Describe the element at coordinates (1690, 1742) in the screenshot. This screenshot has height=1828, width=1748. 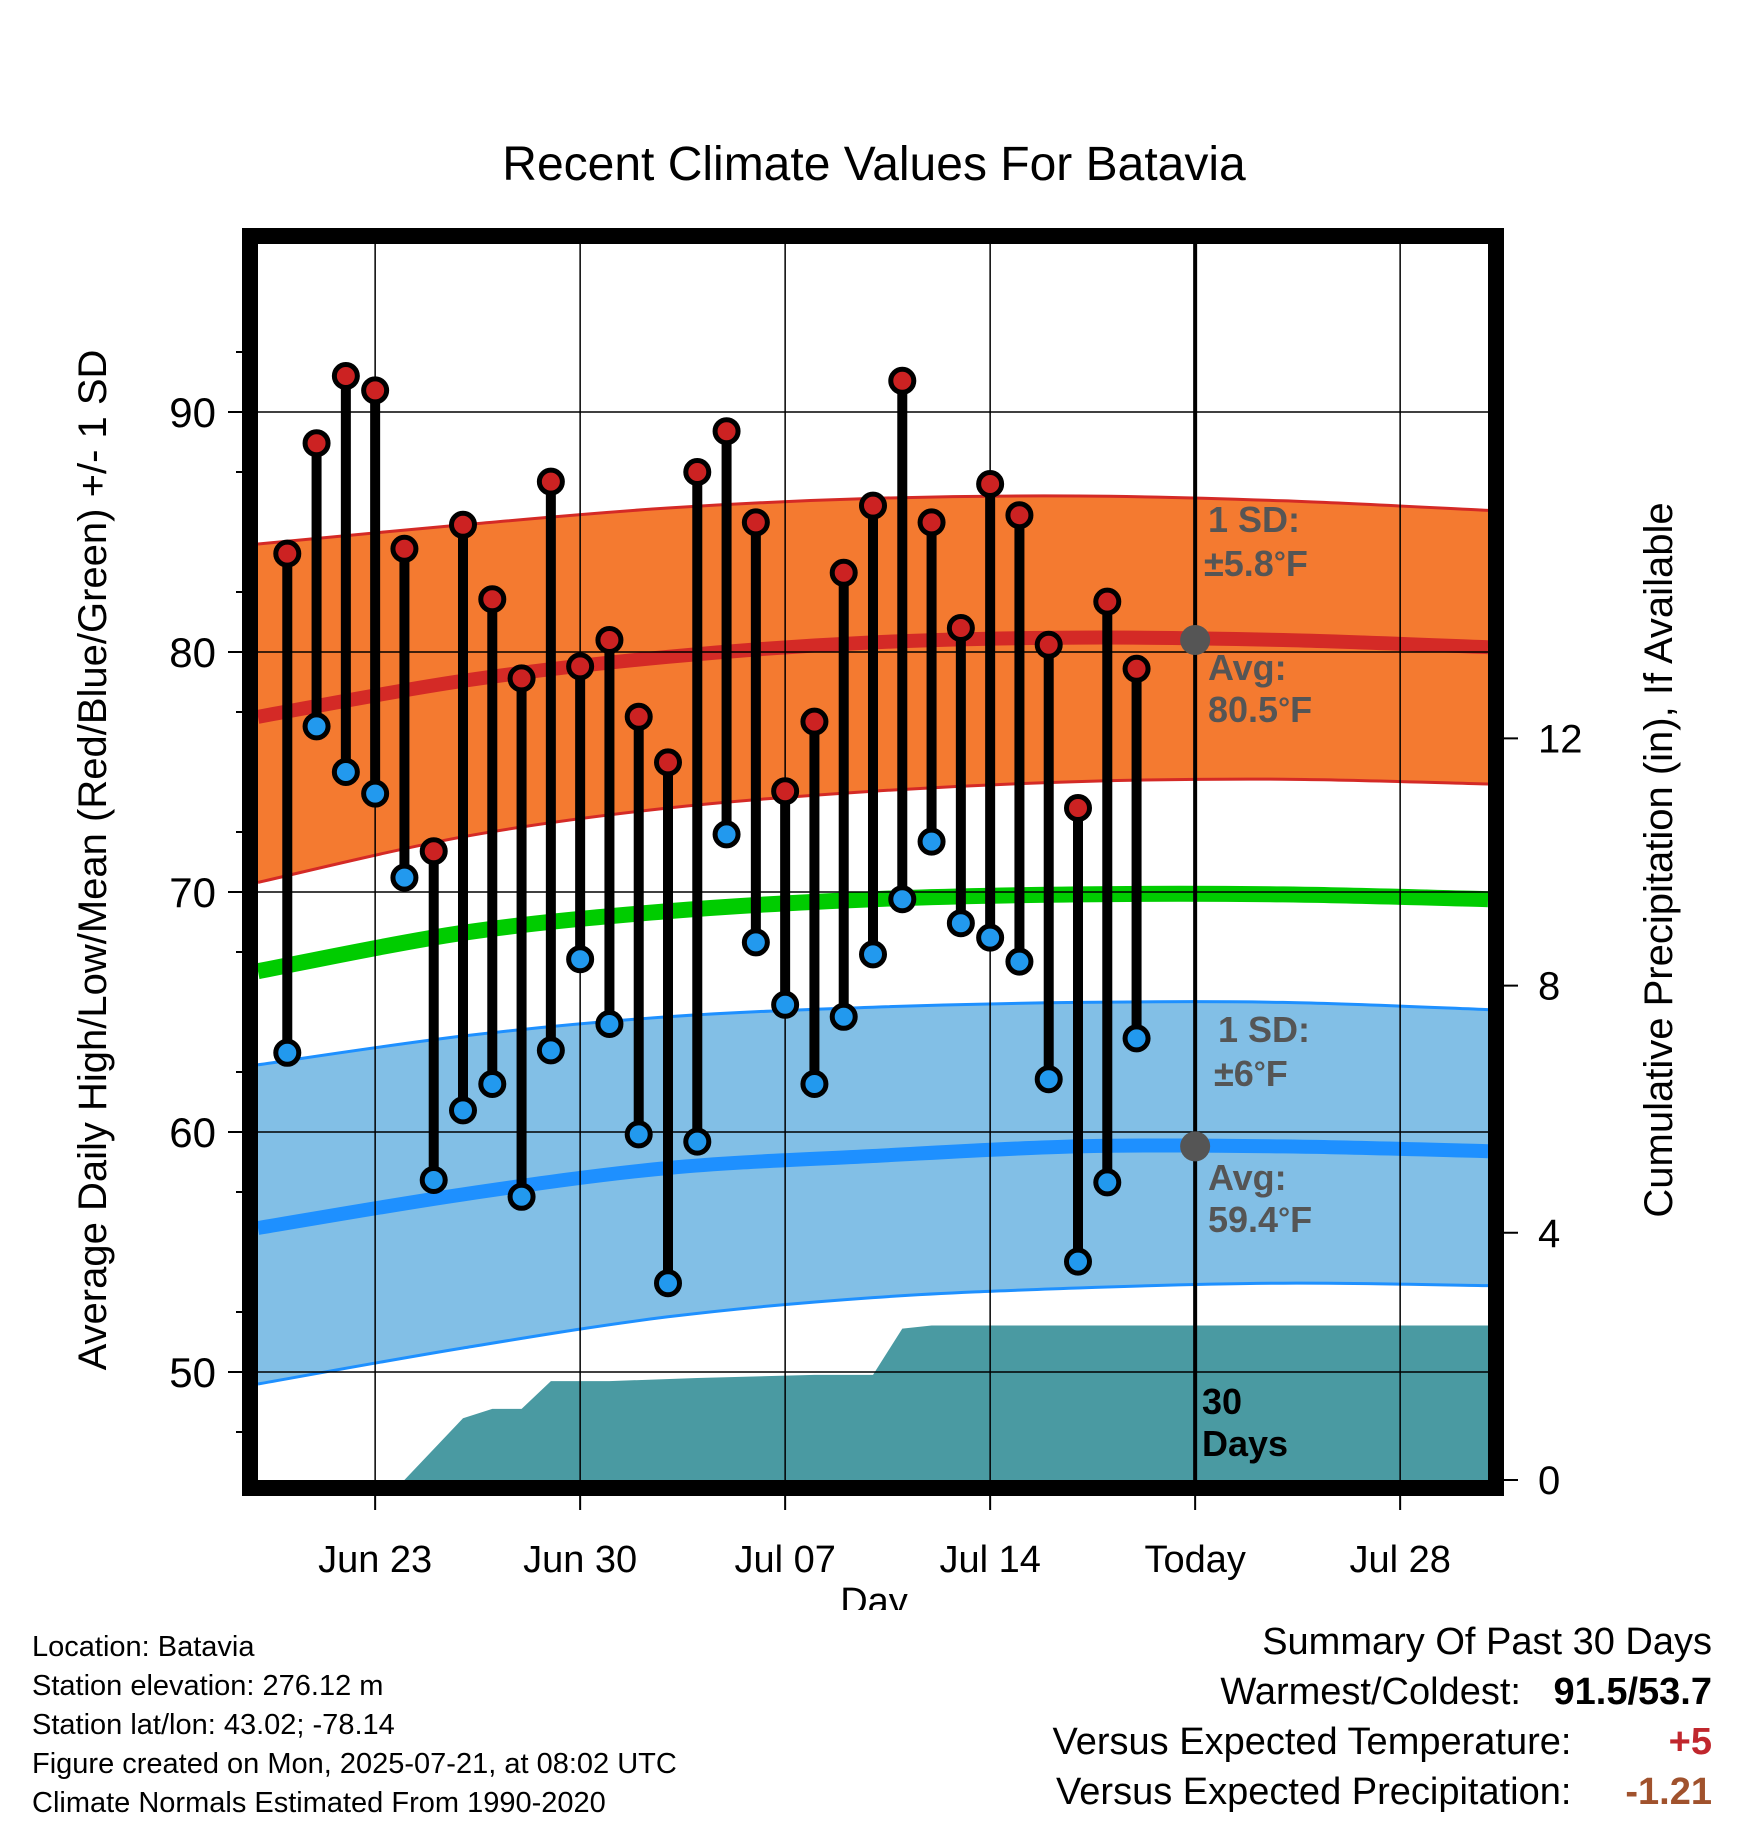
I see `temp-value: +5` at that location.